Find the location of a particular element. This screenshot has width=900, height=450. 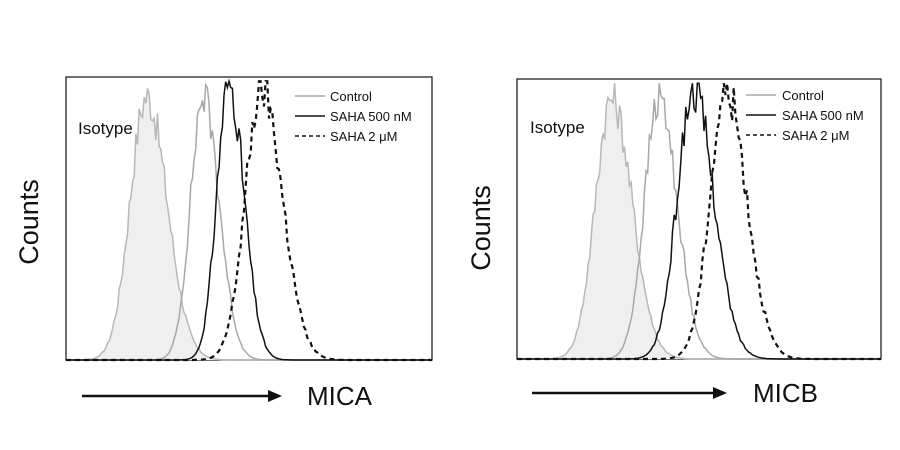

x-axis-label: MICA is located at coordinates (340, 396).